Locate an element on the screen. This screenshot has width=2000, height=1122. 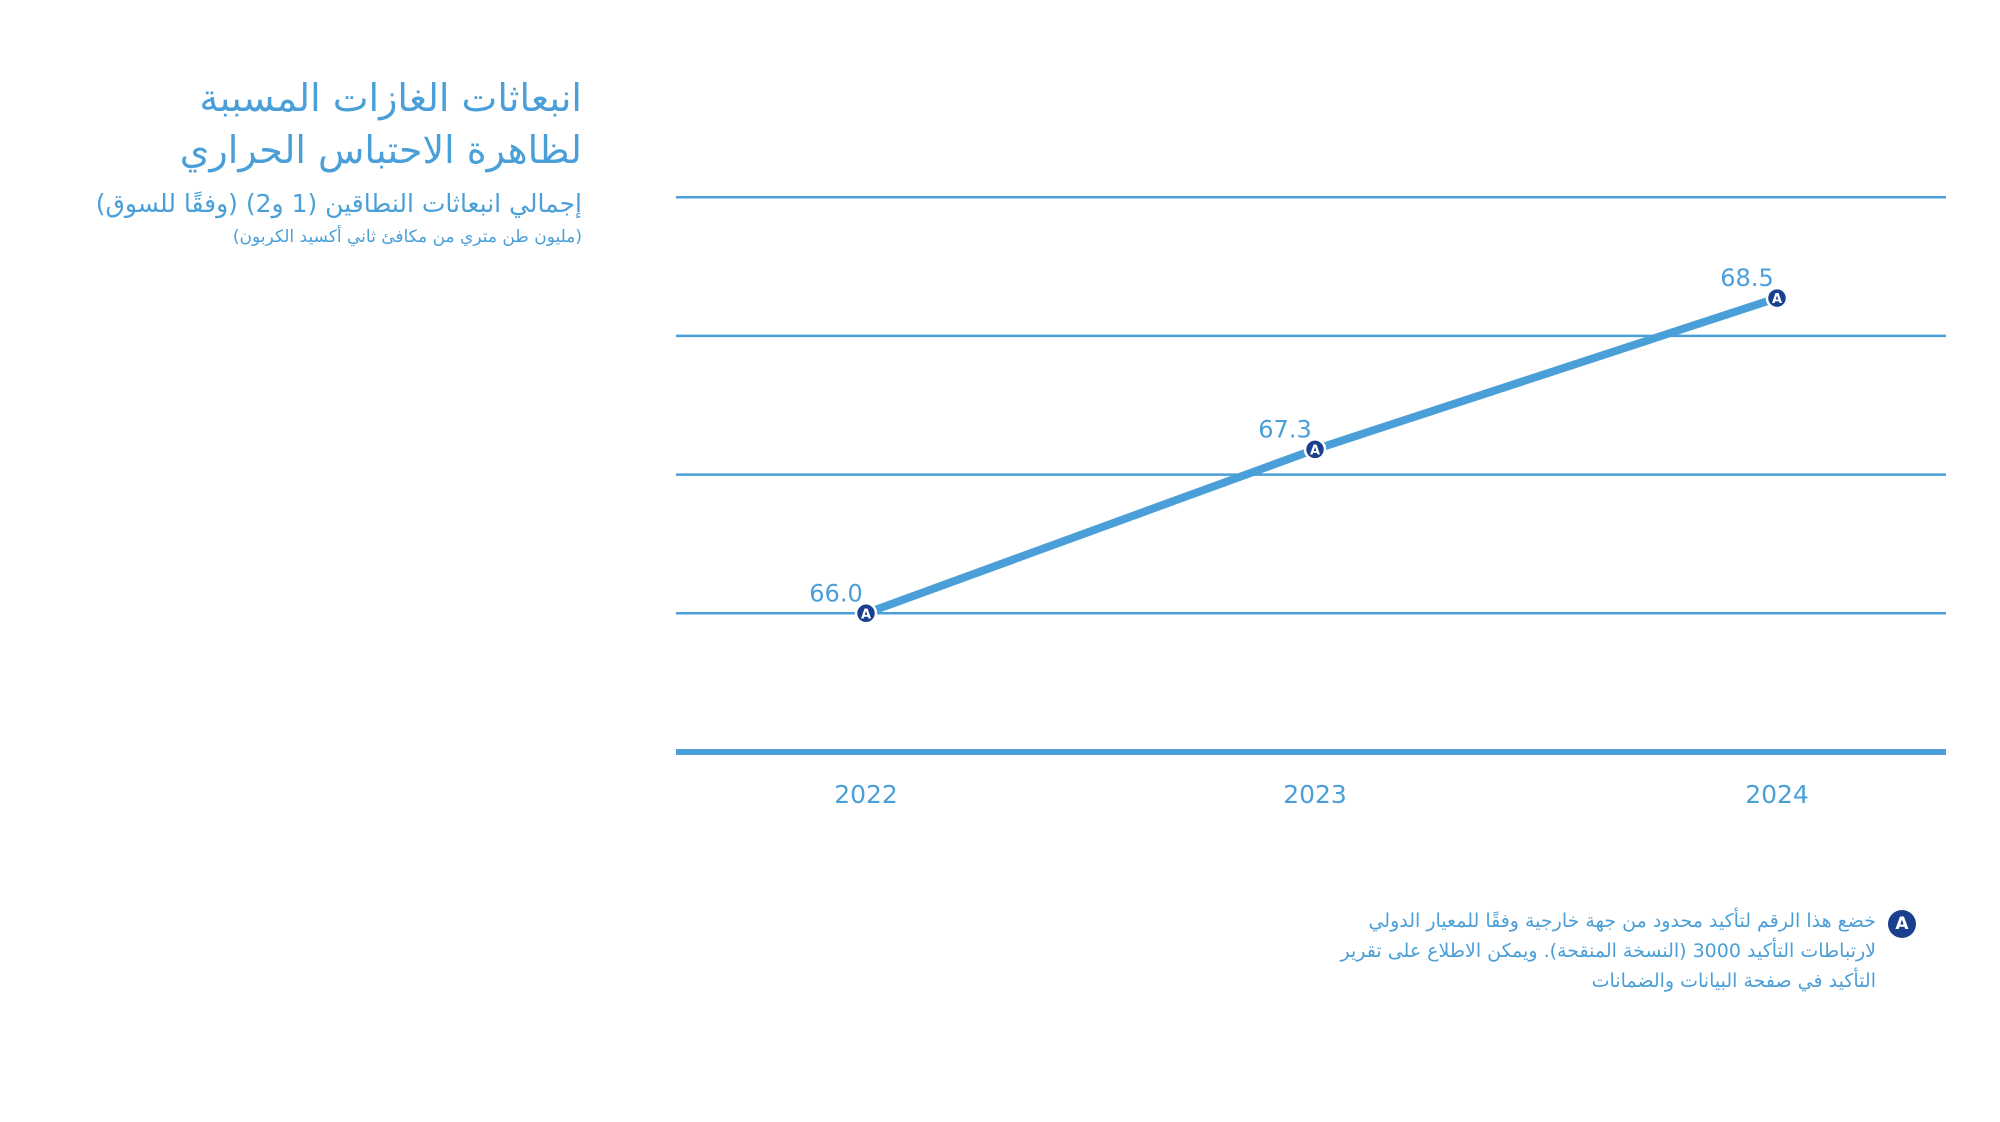
chart-title-line2: لظاهرة الاحتباس الحراري is located at coordinates (380, 150).